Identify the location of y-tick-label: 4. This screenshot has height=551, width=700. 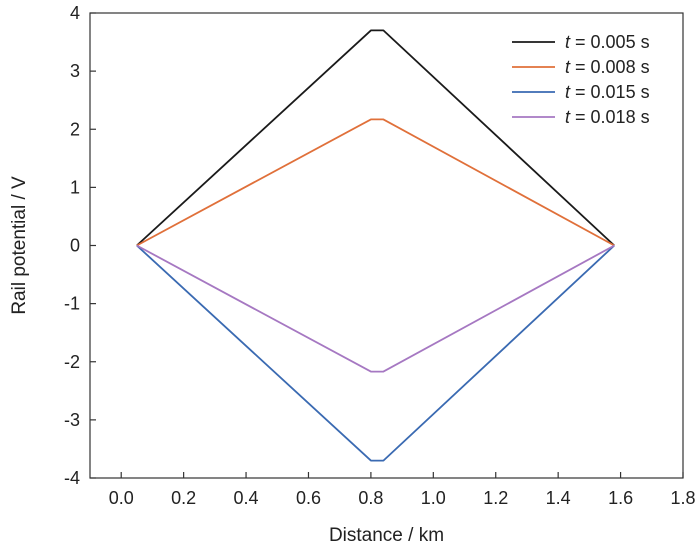
(75, 13).